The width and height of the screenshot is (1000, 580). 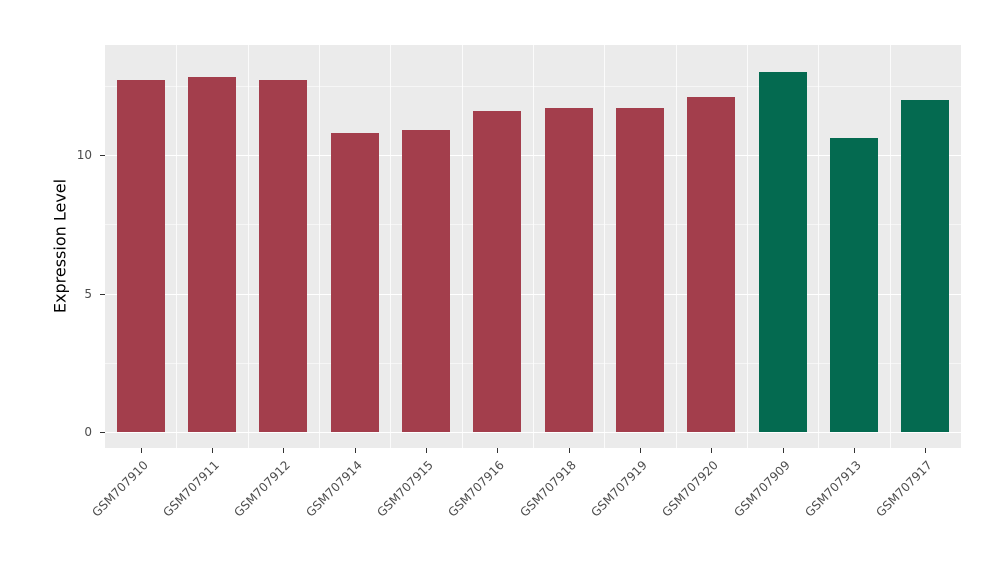 I want to click on y-tick-label: 0, so click(x=88, y=432).